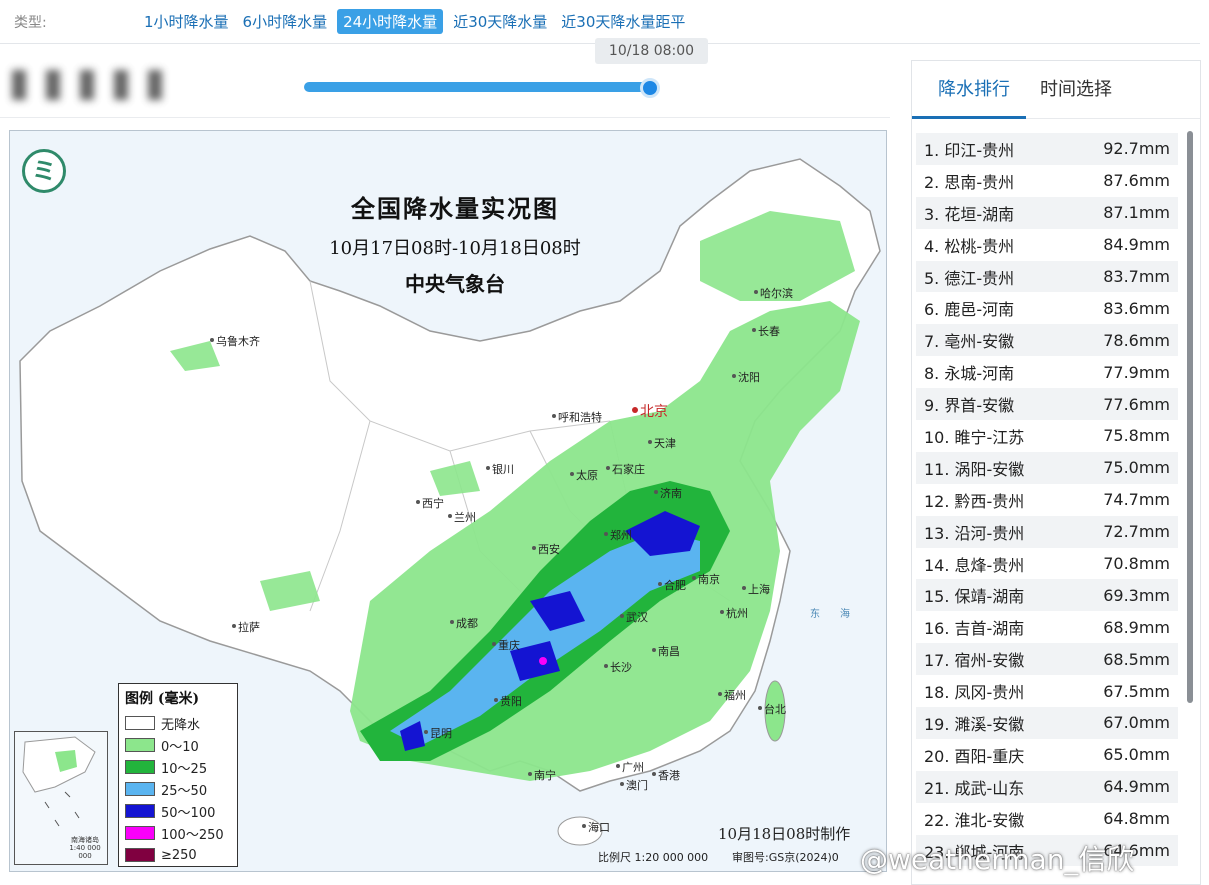 The width and height of the screenshot is (1209, 885). Describe the element at coordinates (1047, 659) in the screenshot. I see `ranking-row: 17. 宿州-安徽 68.5mm` at that location.